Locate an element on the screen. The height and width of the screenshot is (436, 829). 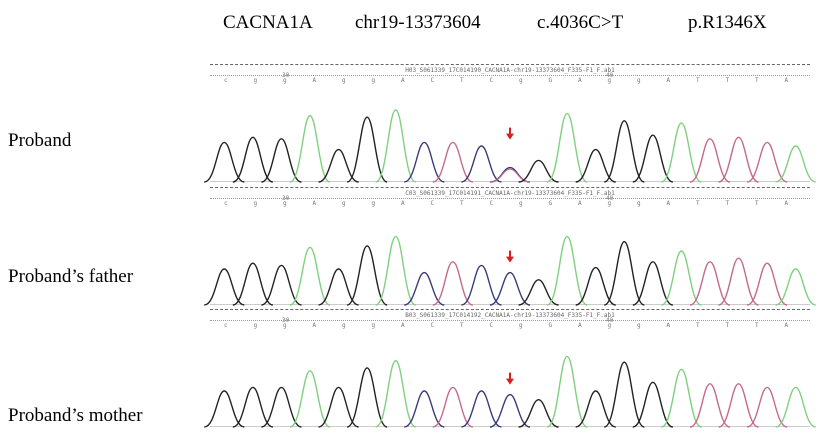
base-call: G is located at coordinates (550, 203).